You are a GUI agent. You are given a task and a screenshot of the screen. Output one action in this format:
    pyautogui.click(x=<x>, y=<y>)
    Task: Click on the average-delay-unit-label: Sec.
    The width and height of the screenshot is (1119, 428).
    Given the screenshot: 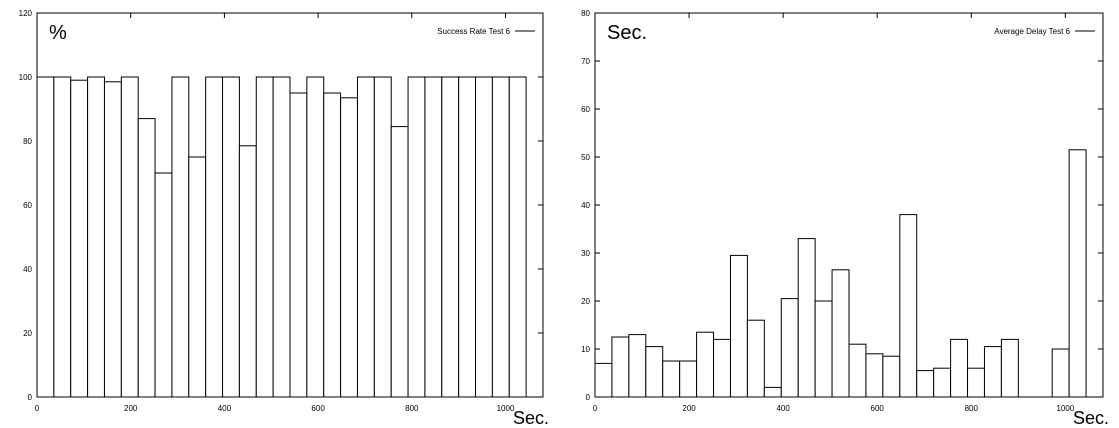 What is the action you would take?
    pyautogui.click(x=627, y=33)
    